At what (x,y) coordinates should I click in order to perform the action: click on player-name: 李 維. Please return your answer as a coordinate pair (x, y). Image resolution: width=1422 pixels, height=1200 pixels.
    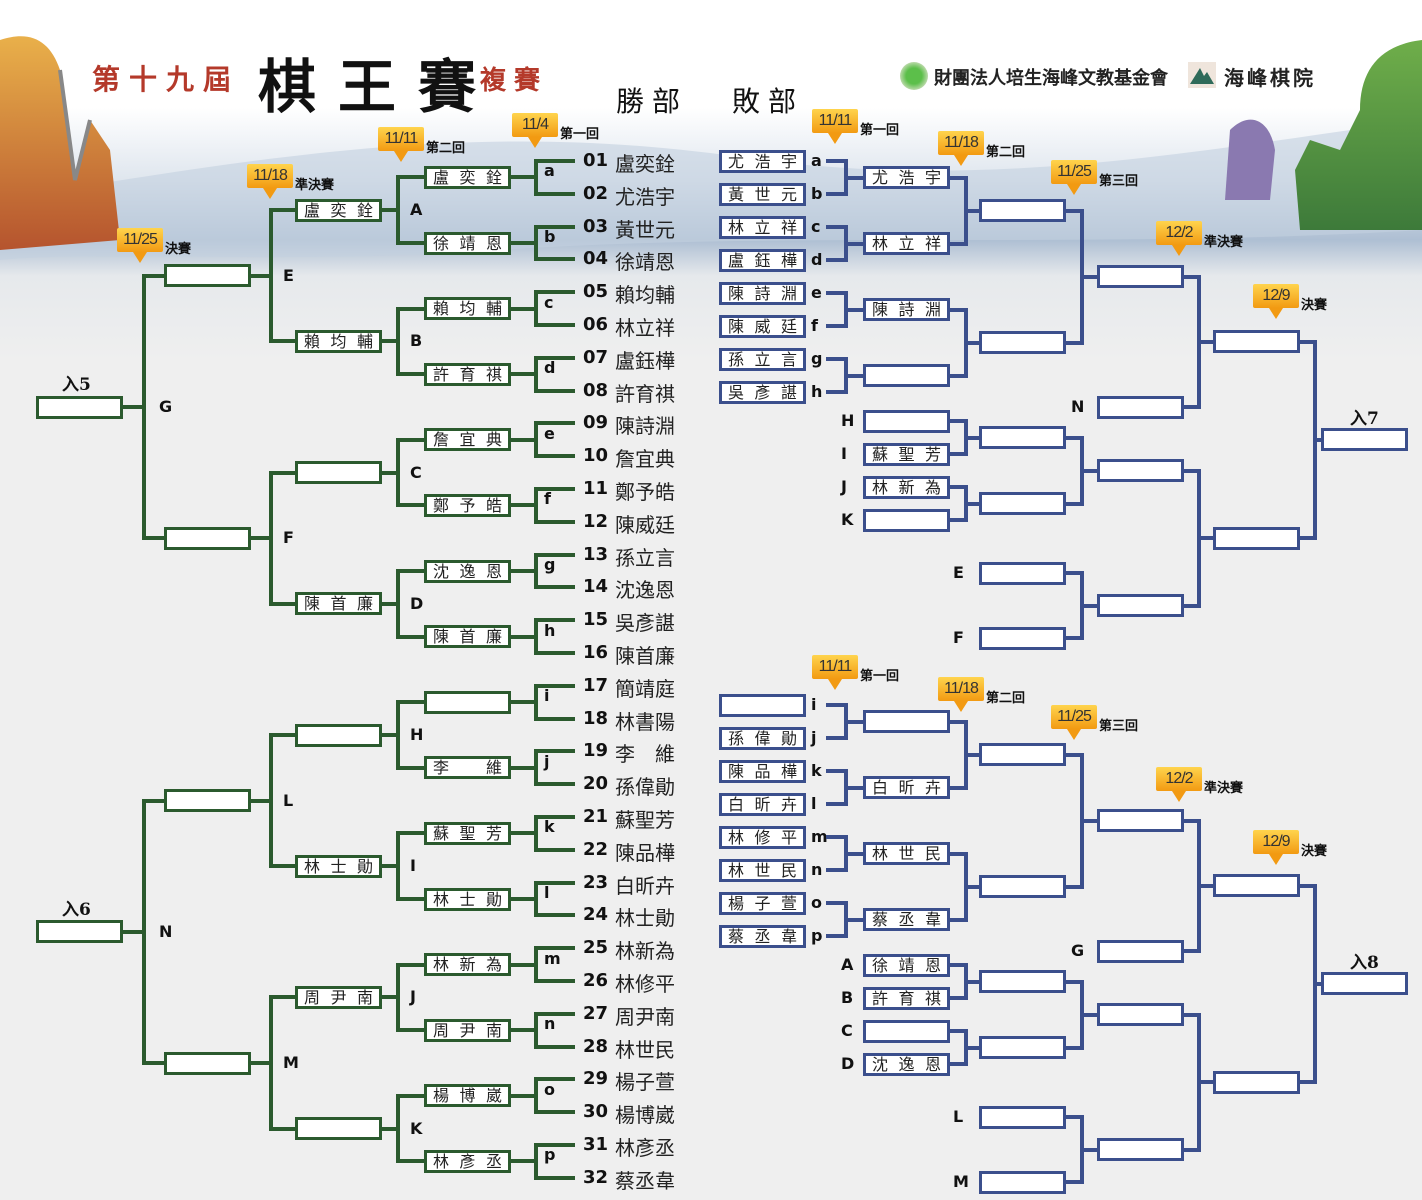
    Looking at the image, I should click on (645, 754).